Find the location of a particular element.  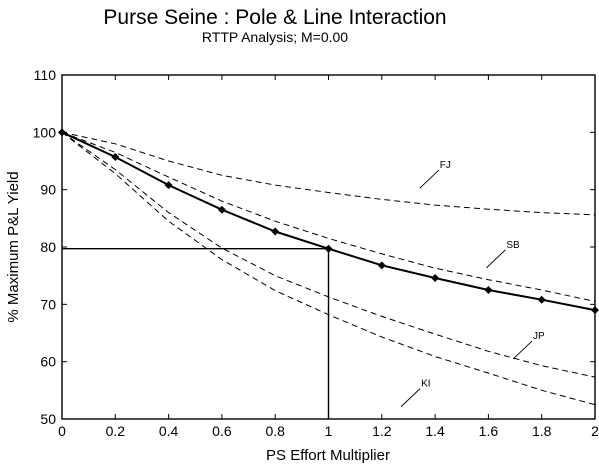

x-tick-label: 0.4 is located at coordinates (169, 431).